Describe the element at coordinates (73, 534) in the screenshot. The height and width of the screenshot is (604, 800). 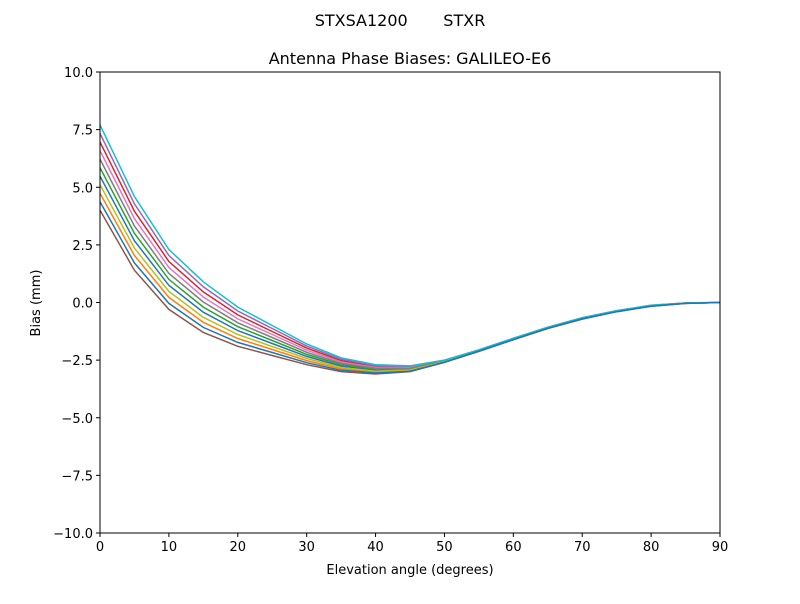
I see `y-tick-label: −10.0` at that location.